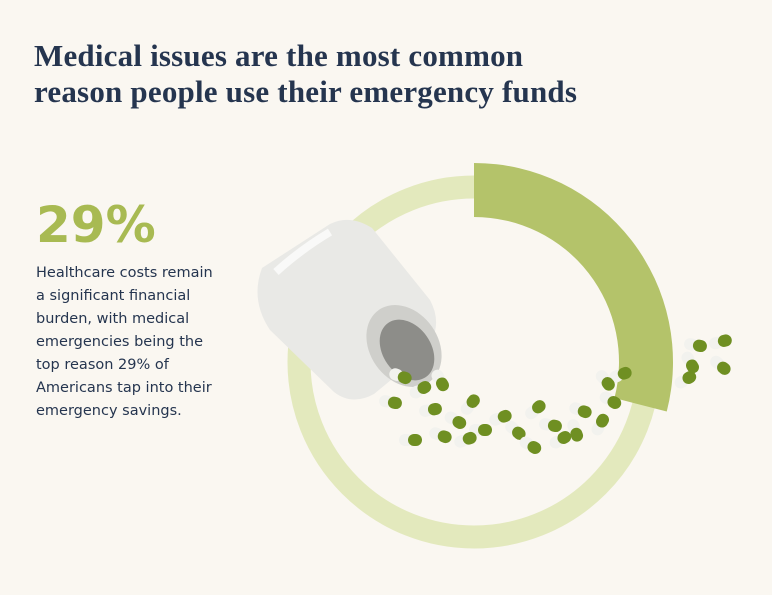  I want to click on pills, so click(555, 394).